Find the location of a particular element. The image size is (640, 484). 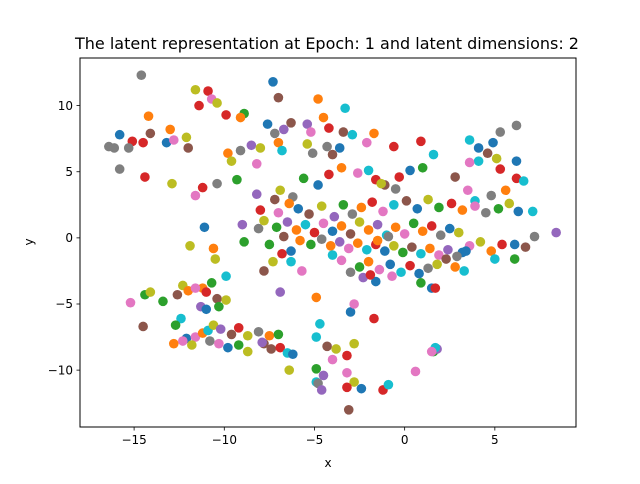

x-tick-label: 5 is located at coordinates (495, 440).